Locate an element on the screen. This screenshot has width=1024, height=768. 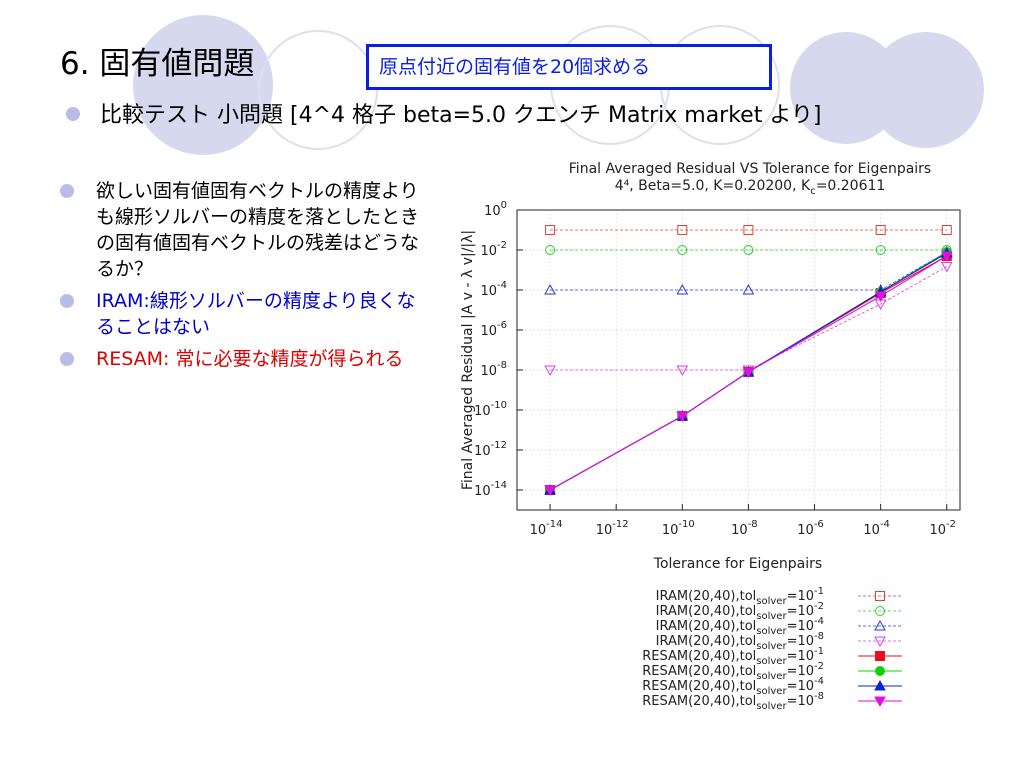
y-tick-exp: -2 is located at coordinates (502, 245).